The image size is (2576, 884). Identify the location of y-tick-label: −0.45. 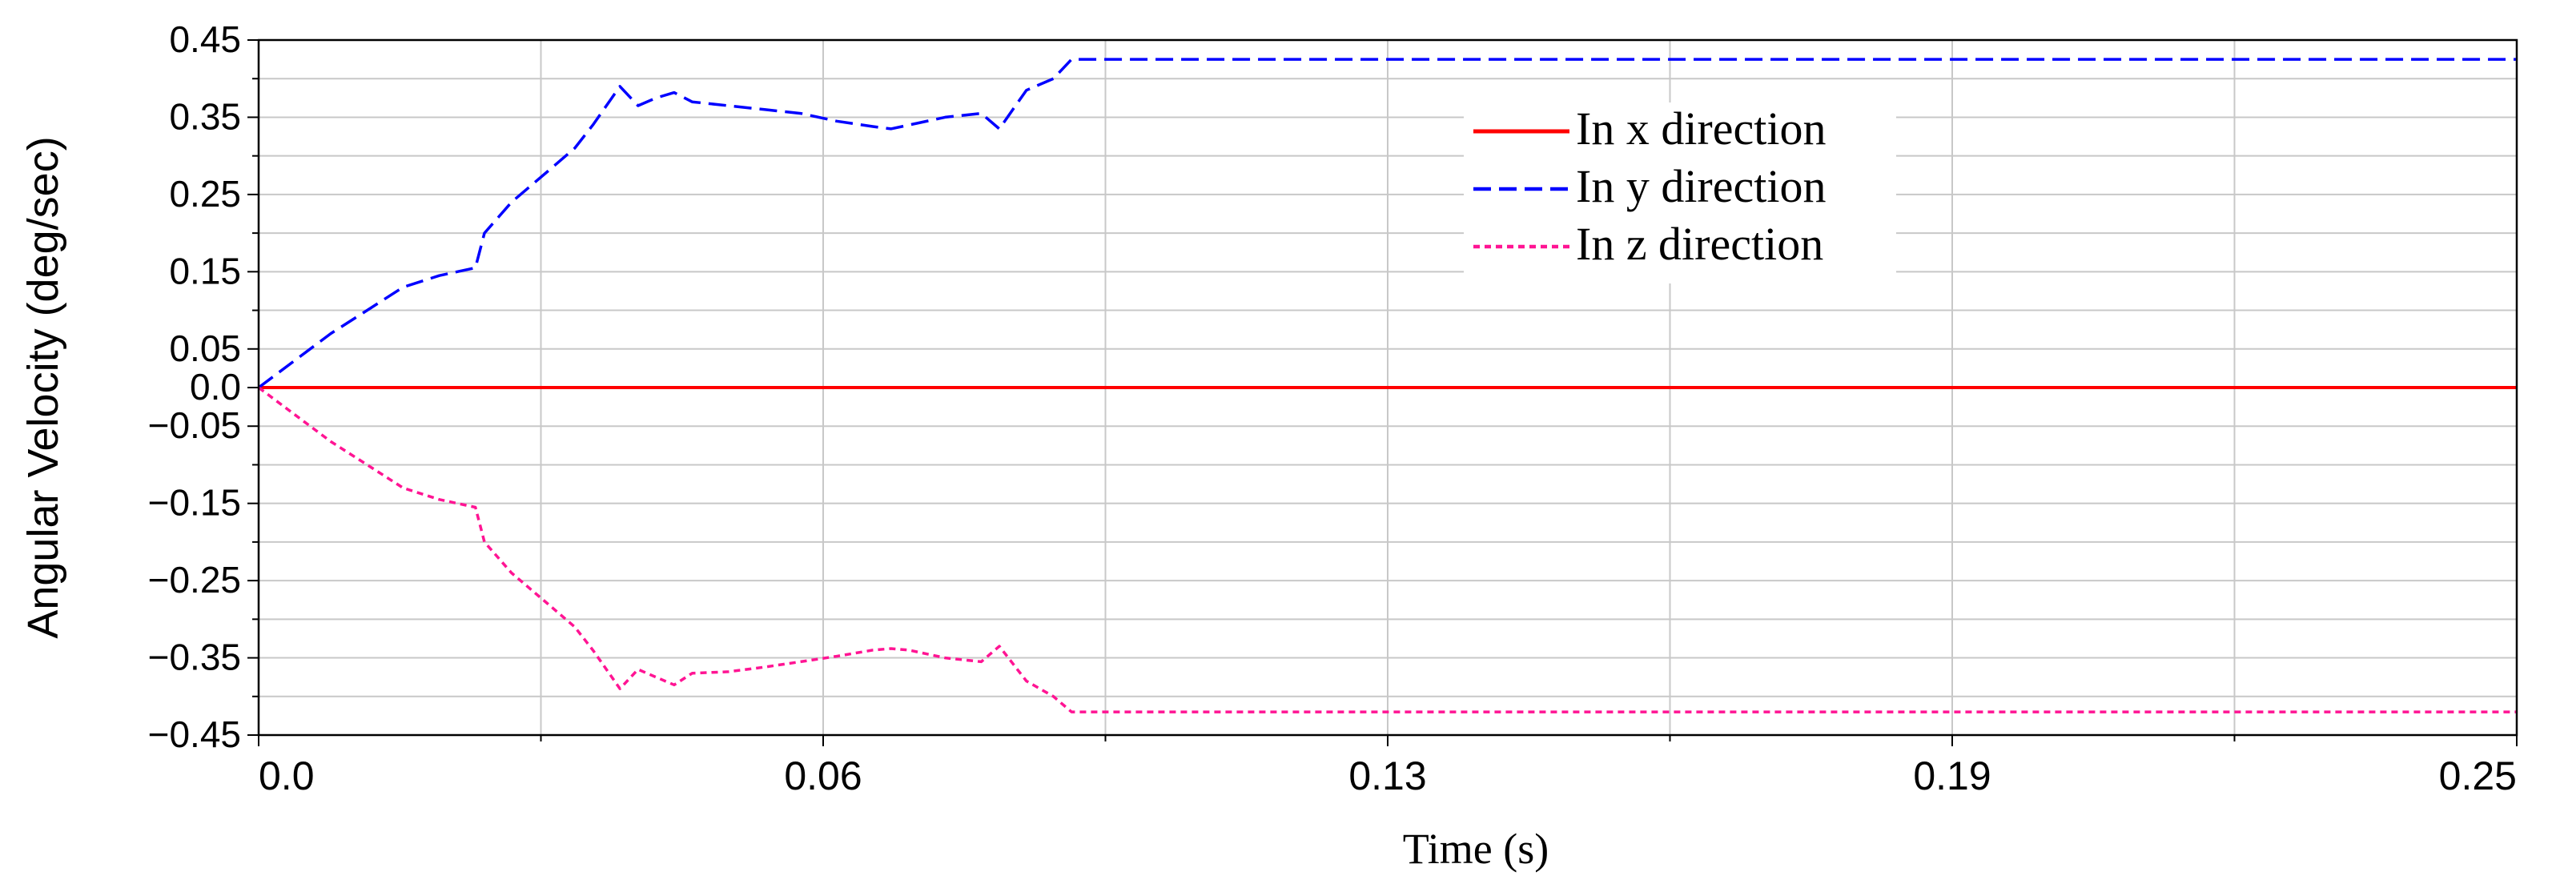
(194, 734).